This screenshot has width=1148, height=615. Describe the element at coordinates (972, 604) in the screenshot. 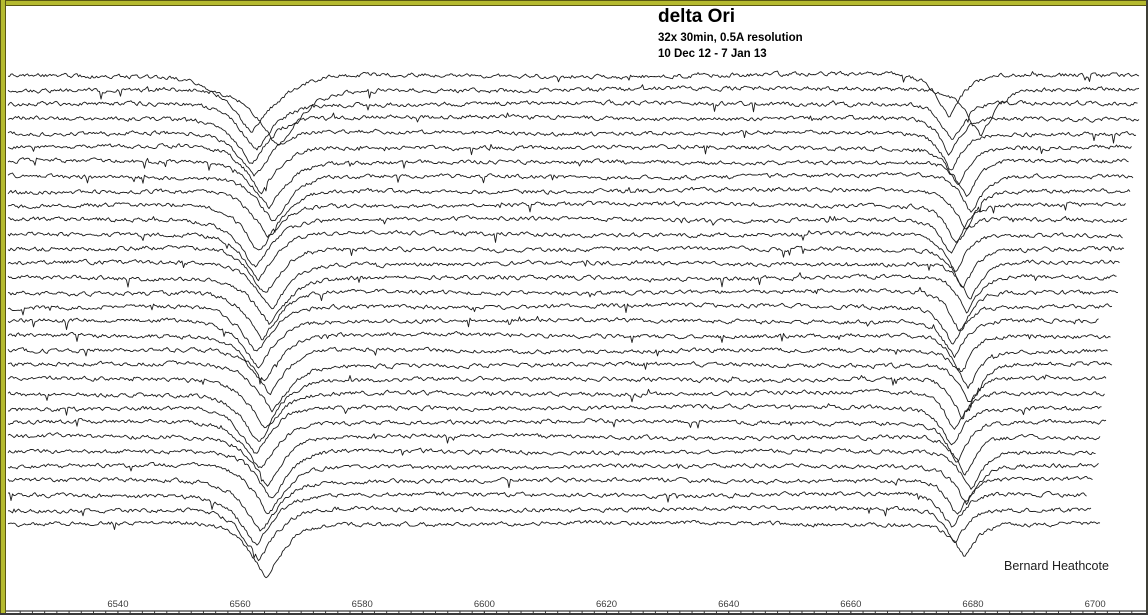

I see `x-axis-tick-label: 6680` at that location.